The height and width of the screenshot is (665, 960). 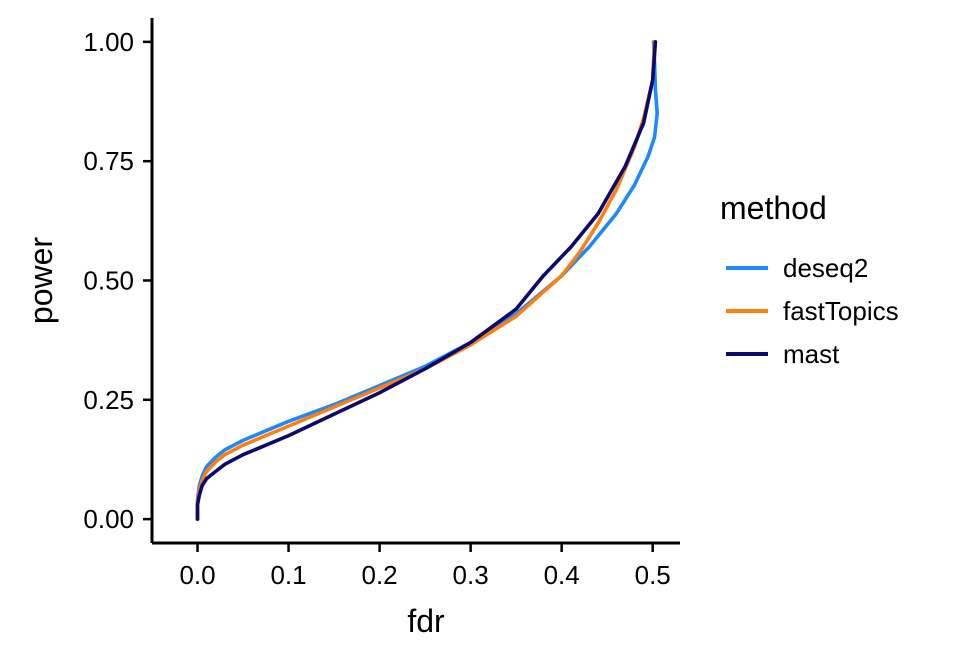 What do you see at coordinates (197, 575) in the screenshot?
I see `x-tick-label: 0.0` at bounding box center [197, 575].